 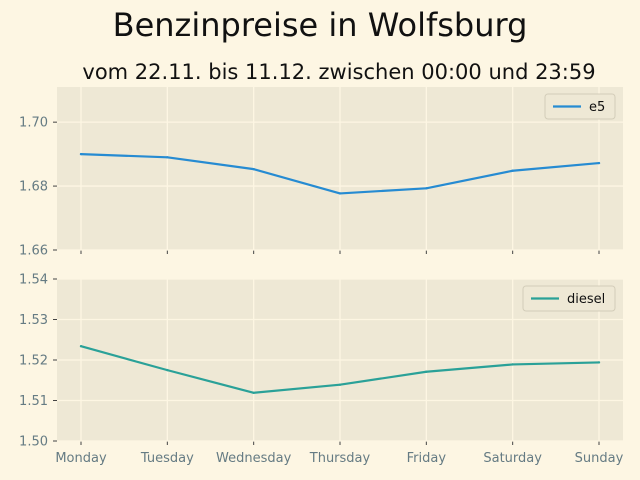 I want to click on x-tick-label: Sunday, so click(x=599, y=458).